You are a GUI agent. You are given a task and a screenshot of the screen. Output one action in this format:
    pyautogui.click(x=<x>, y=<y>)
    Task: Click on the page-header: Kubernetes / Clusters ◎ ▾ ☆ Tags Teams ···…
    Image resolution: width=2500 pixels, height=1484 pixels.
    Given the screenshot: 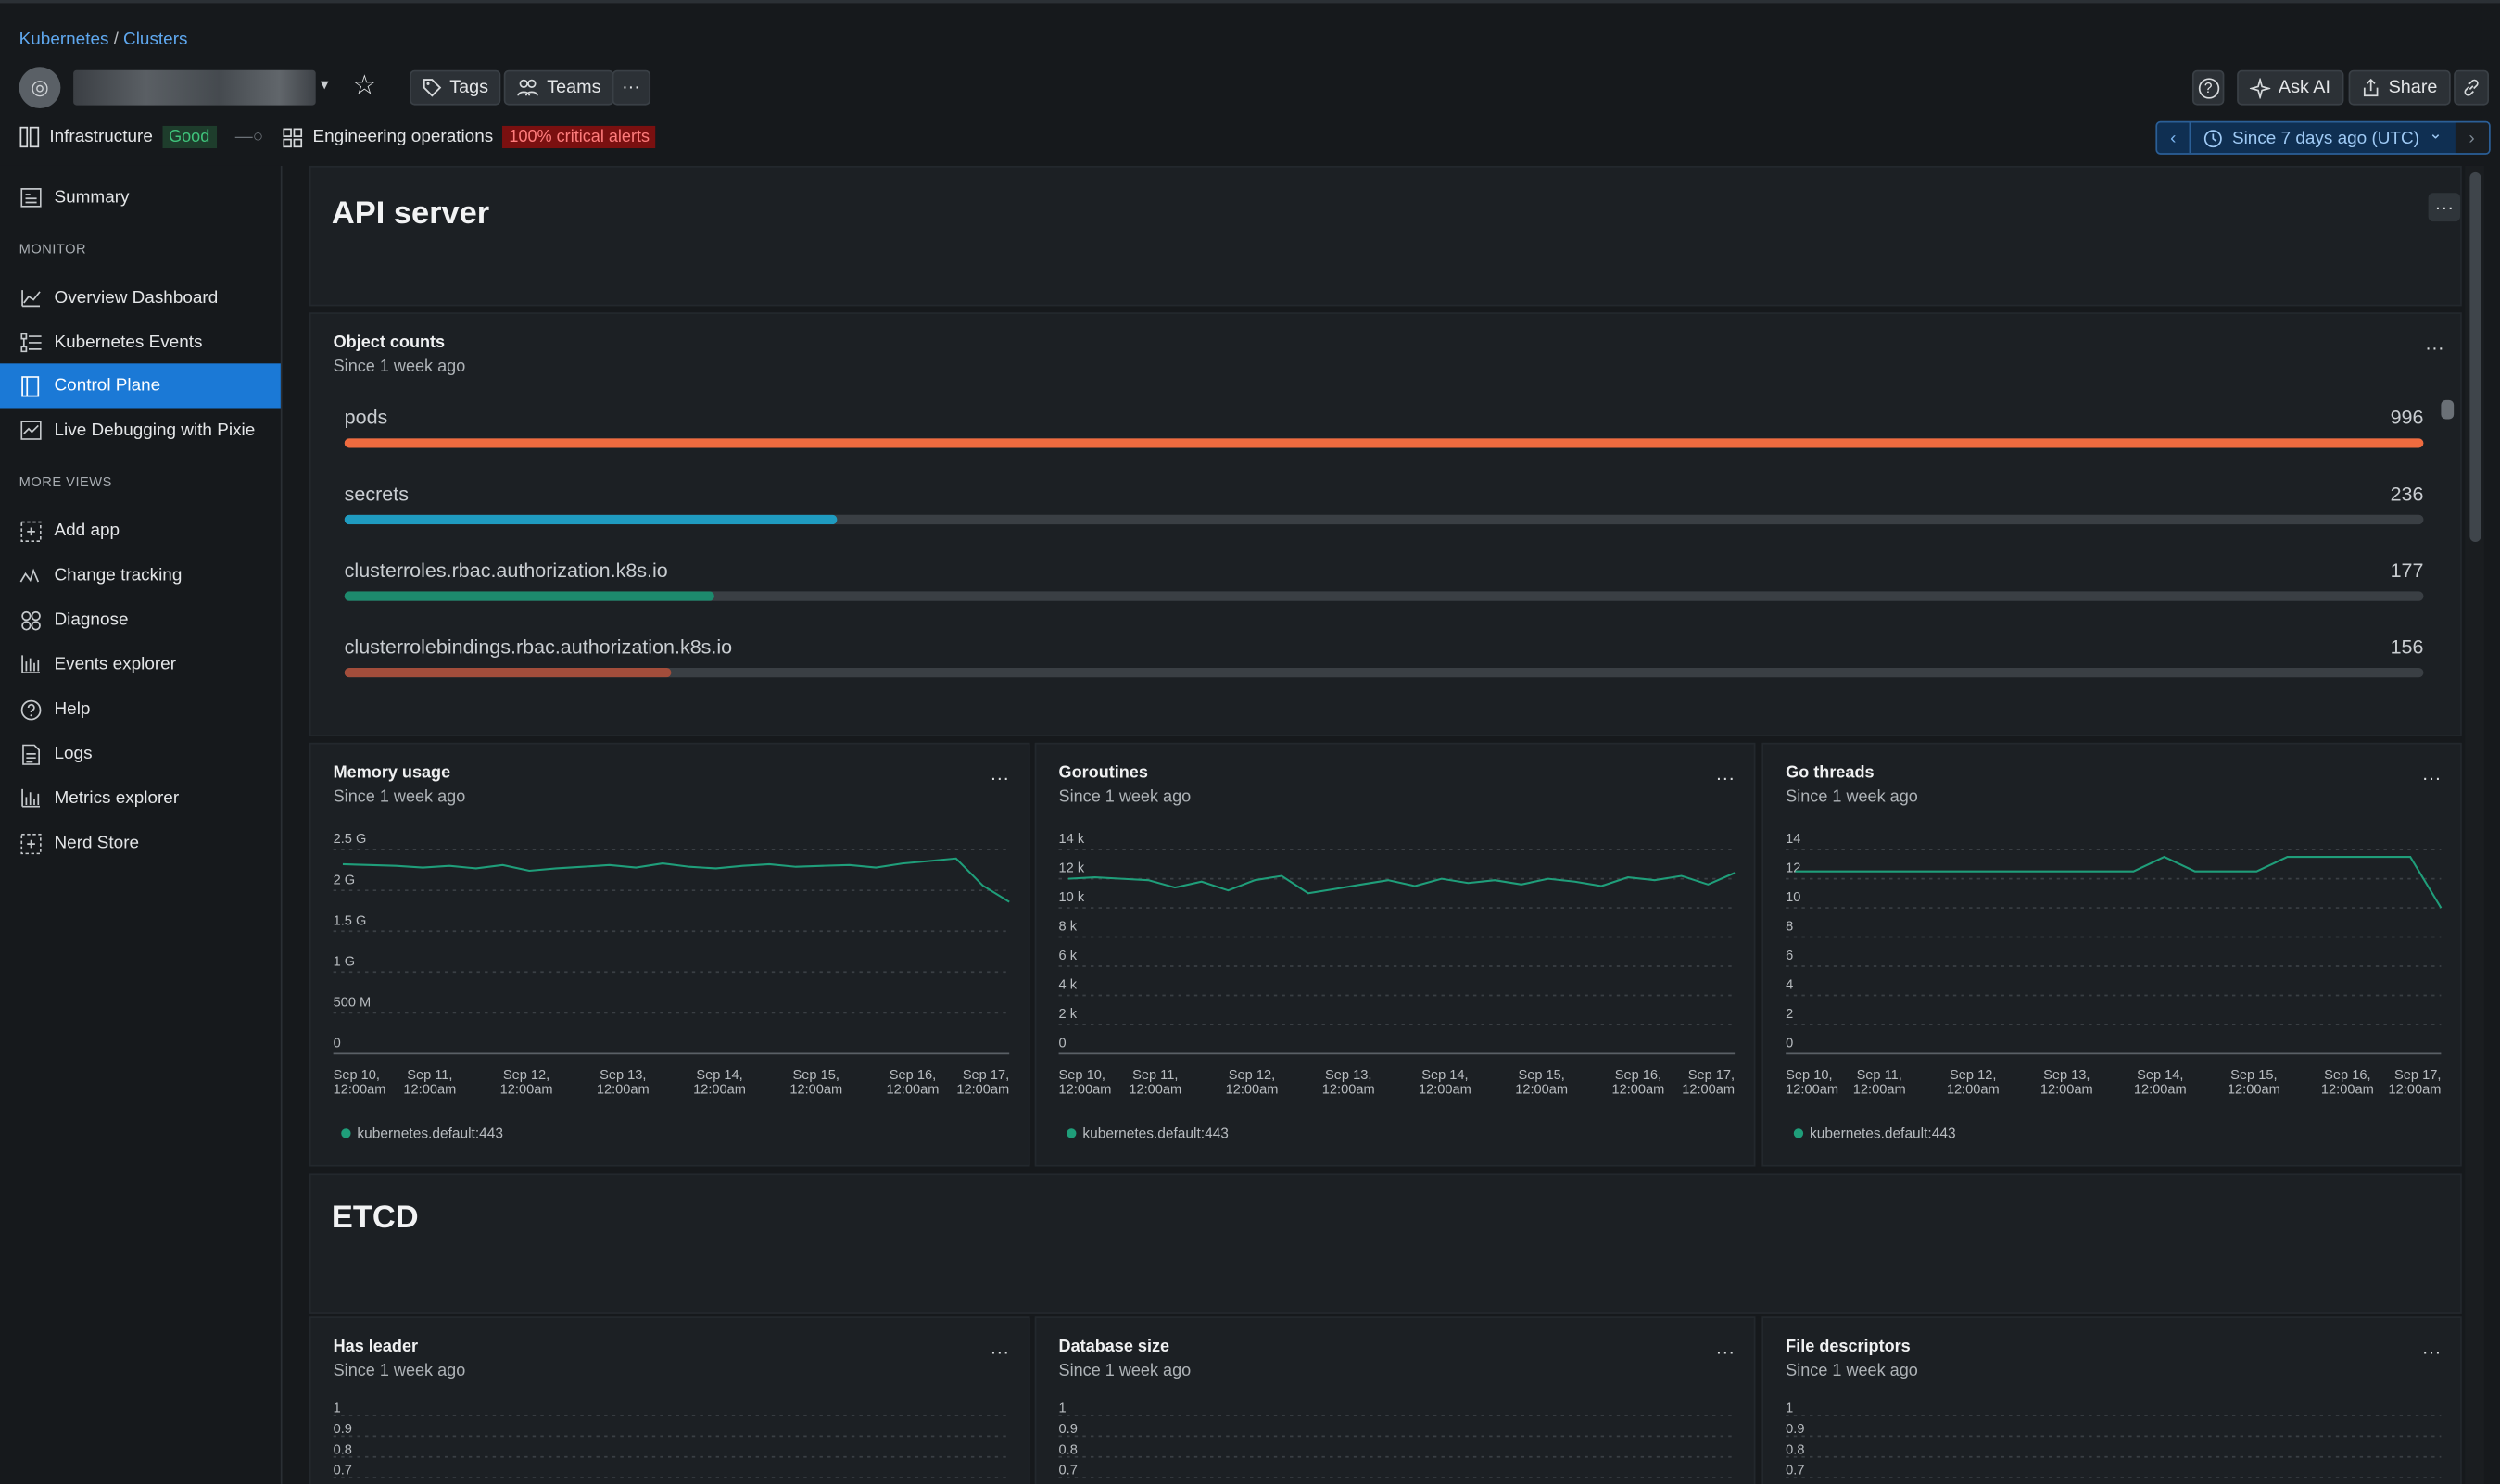 What is the action you would take?
    pyautogui.click(x=1250, y=82)
    